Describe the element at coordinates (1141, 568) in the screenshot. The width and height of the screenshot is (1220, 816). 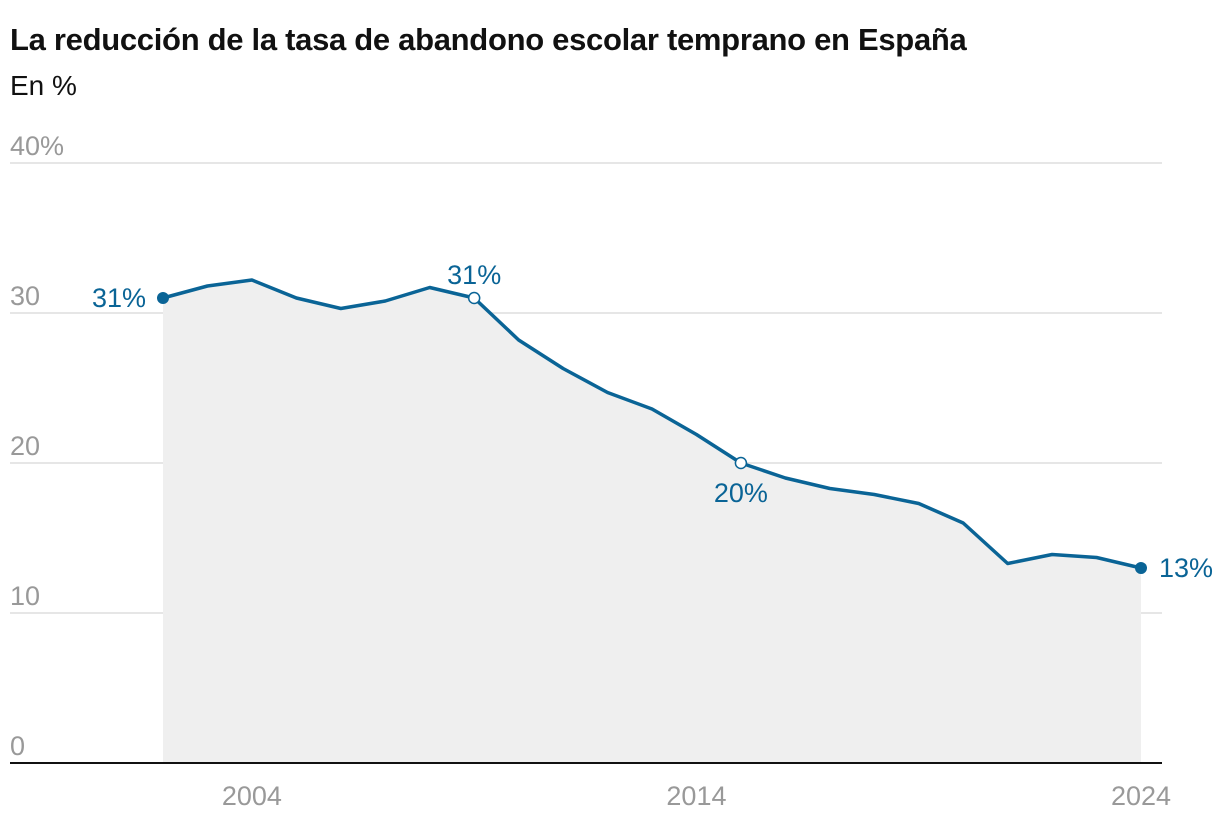
I see `annotation-marker-2024` at that location.